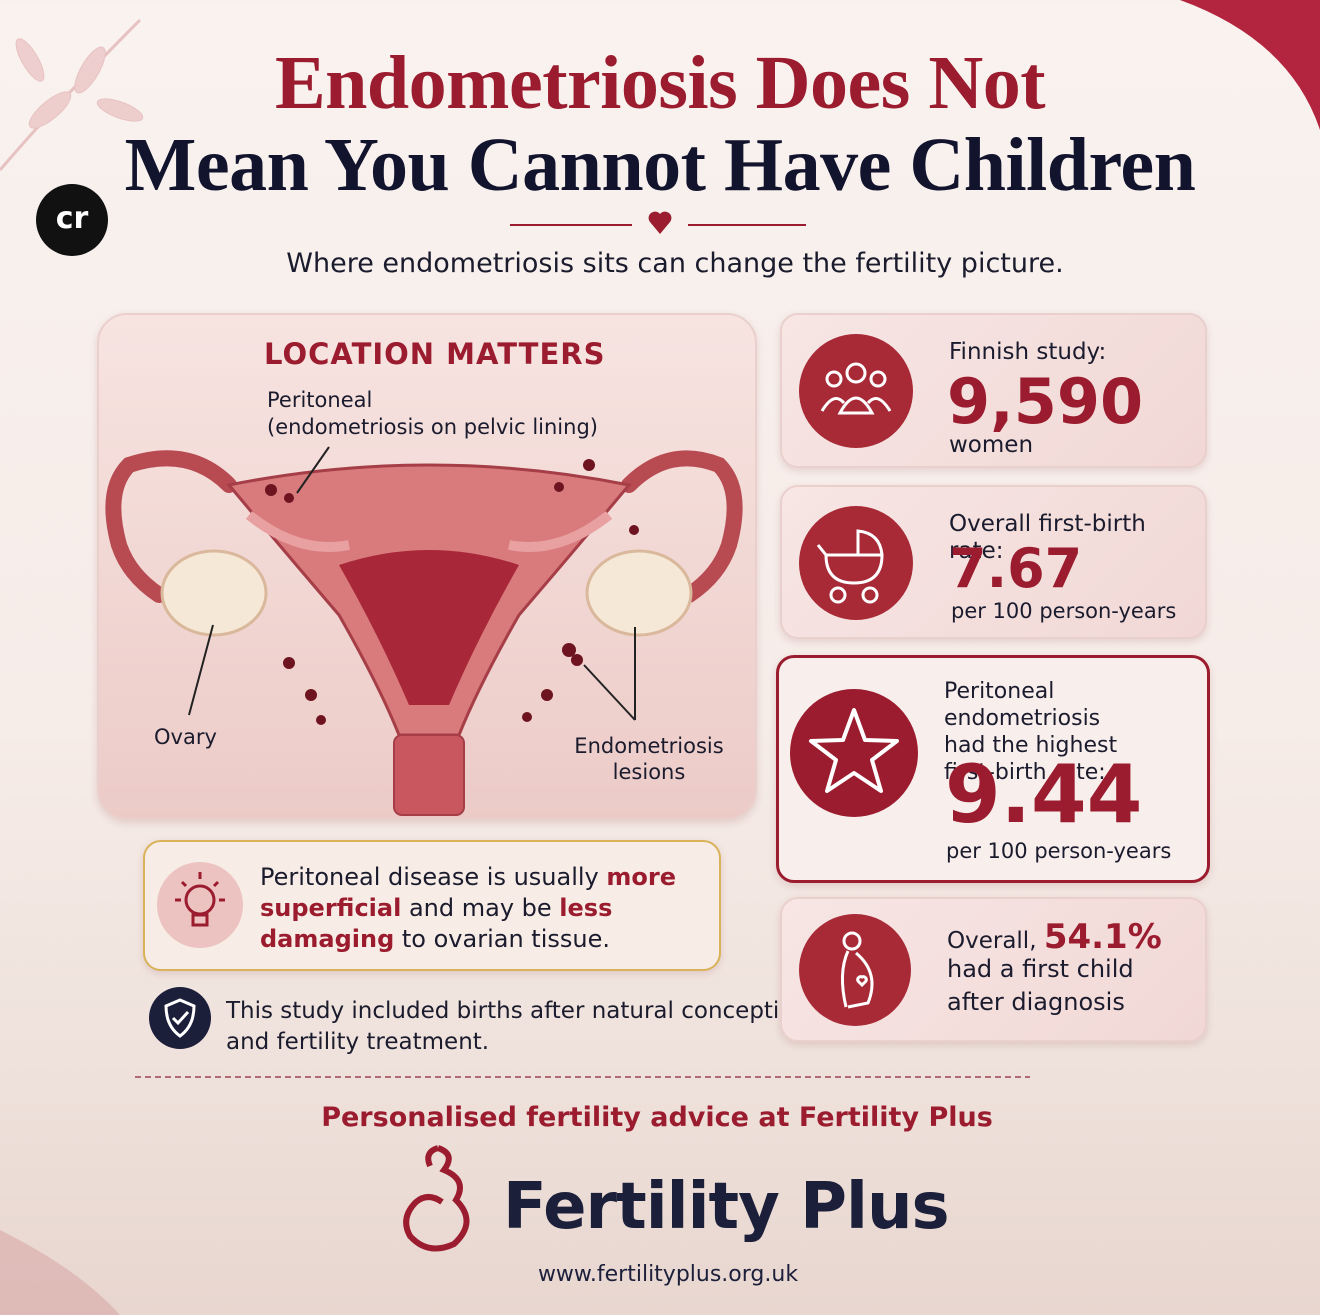  I want to click on tip-emphasis: less damaging, so click(436, 923).